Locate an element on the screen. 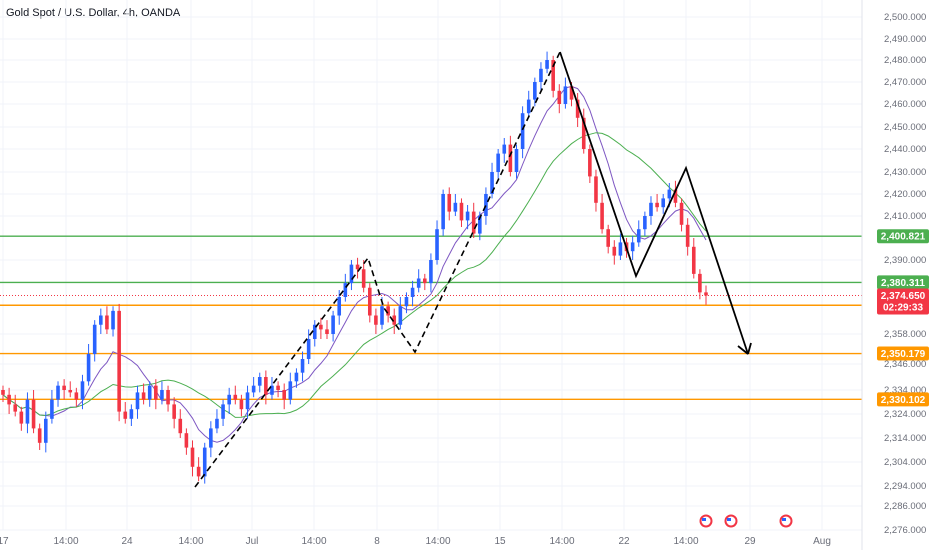  y-tick-label: 2,410.000 is located at coordinates (905, 216).